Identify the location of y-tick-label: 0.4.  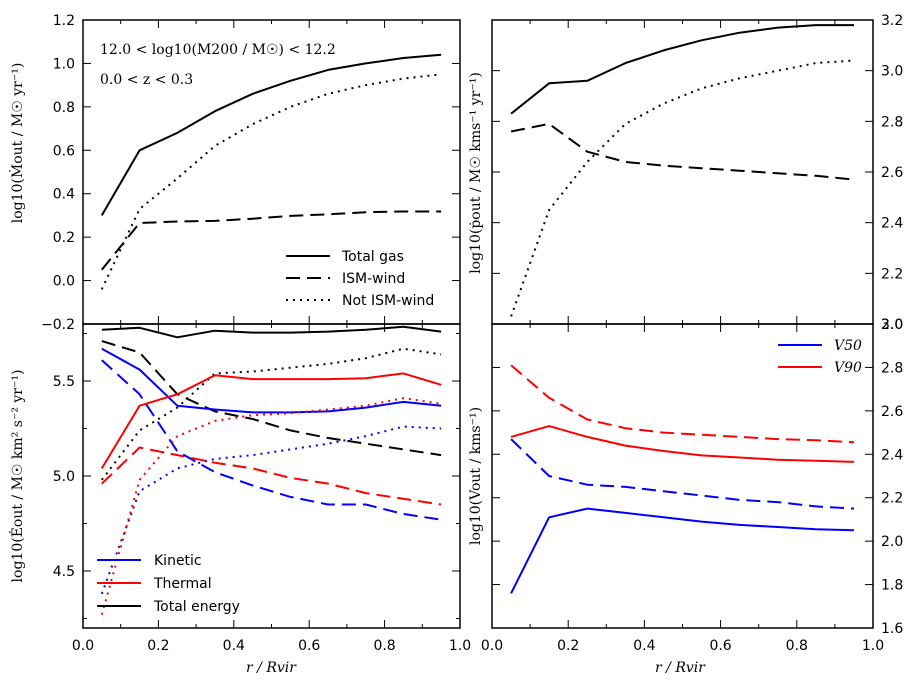
(64, 195).